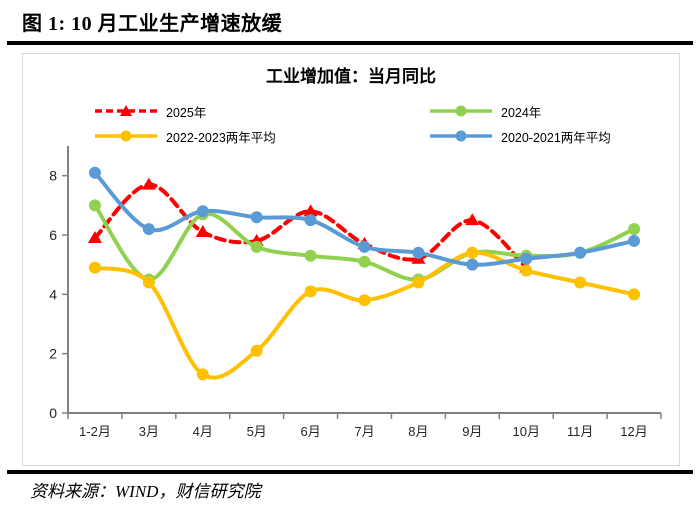 This screenshot has width=700, height=515. Describe the element at coordinates (149, 431) in the screenshot. I see `x-tick-label: 3月` at that location.